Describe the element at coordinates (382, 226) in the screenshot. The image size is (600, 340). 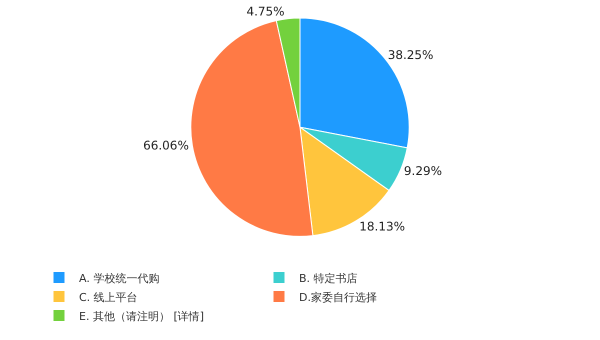
I see `data-label: 18.13%` at that location.